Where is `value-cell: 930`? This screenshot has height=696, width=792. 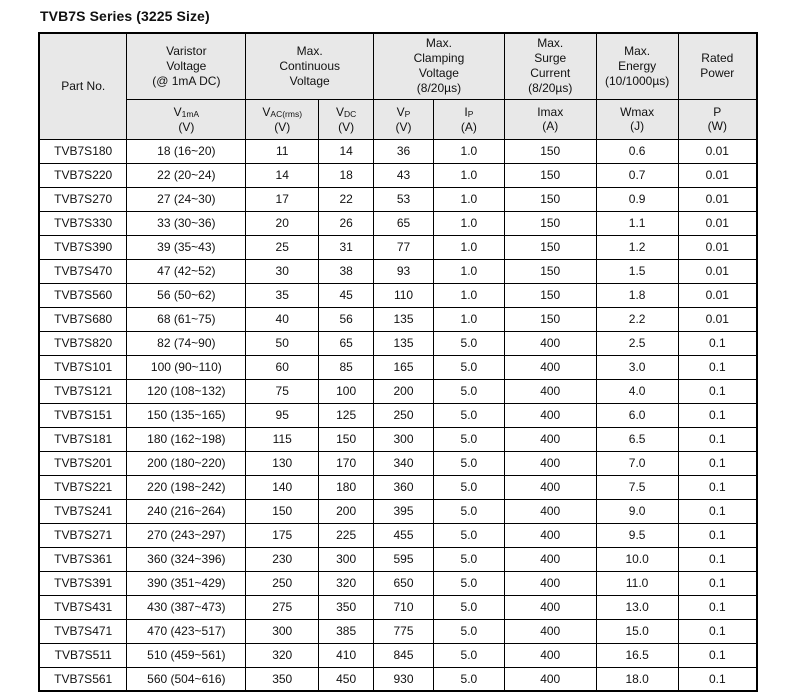
value-cell: 930 is located at coordinates (403, 679).